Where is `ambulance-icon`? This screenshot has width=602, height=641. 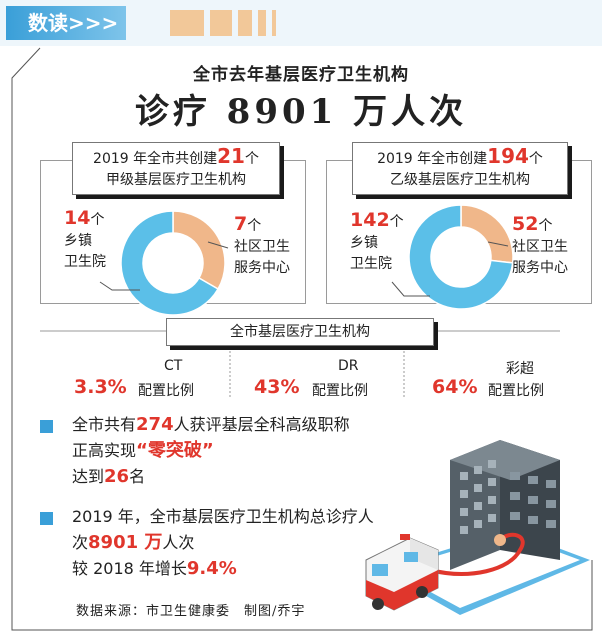
ambulance-icon is located at coordinates (402, 572).